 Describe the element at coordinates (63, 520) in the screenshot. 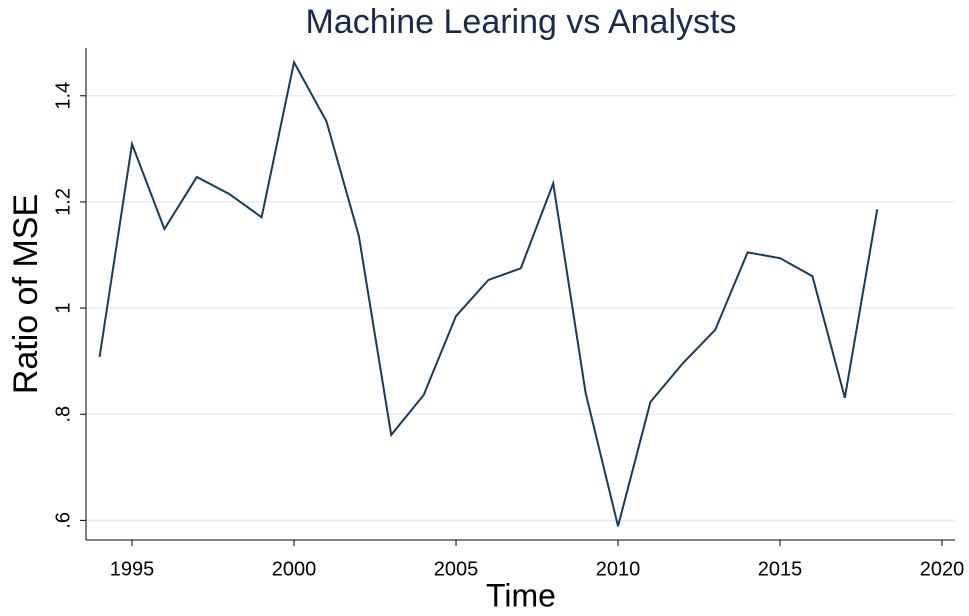

I see `y-tick-label: .6` at that location.